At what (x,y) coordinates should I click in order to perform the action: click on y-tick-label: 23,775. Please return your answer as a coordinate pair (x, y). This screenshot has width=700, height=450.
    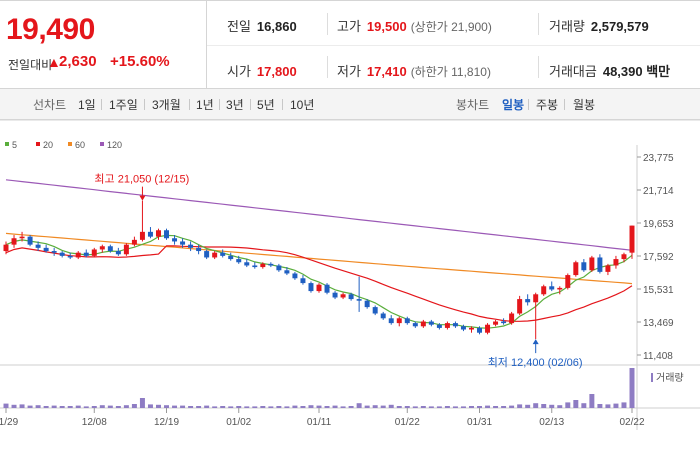
    Looking at the image, I should click on (658, 158).